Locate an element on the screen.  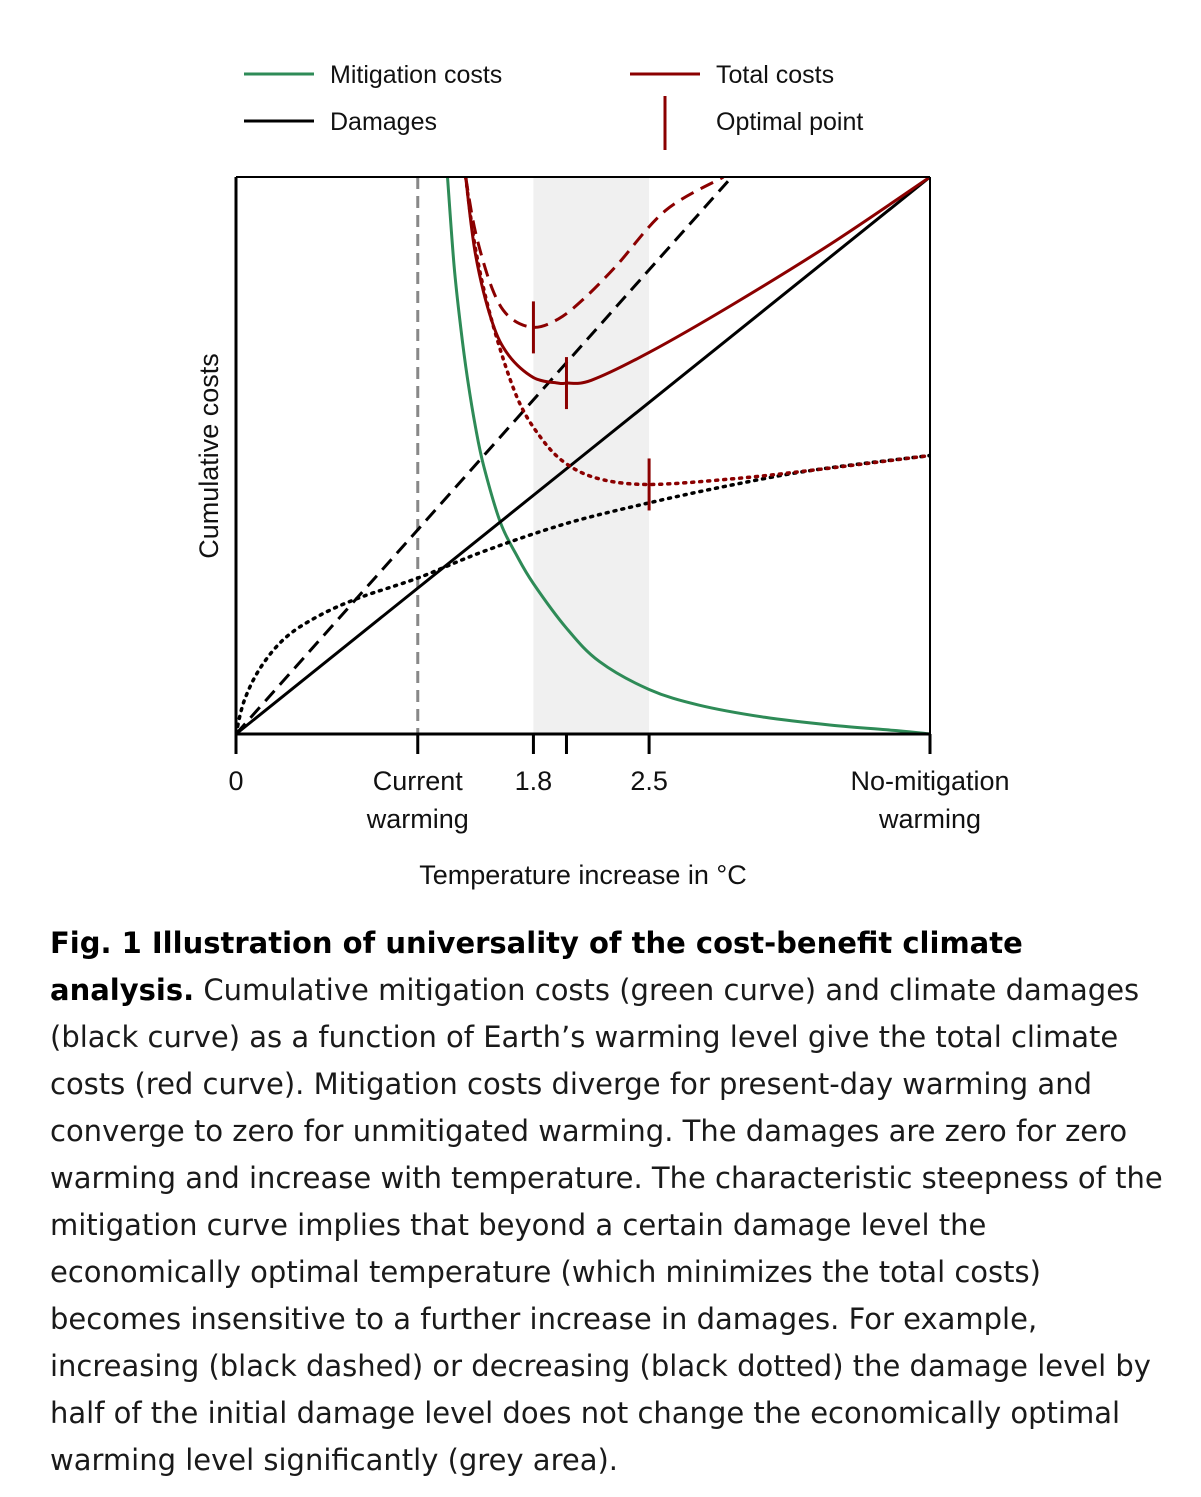
x-tick-label-5: No-mitigation warming is located at coordinates (929, 800).